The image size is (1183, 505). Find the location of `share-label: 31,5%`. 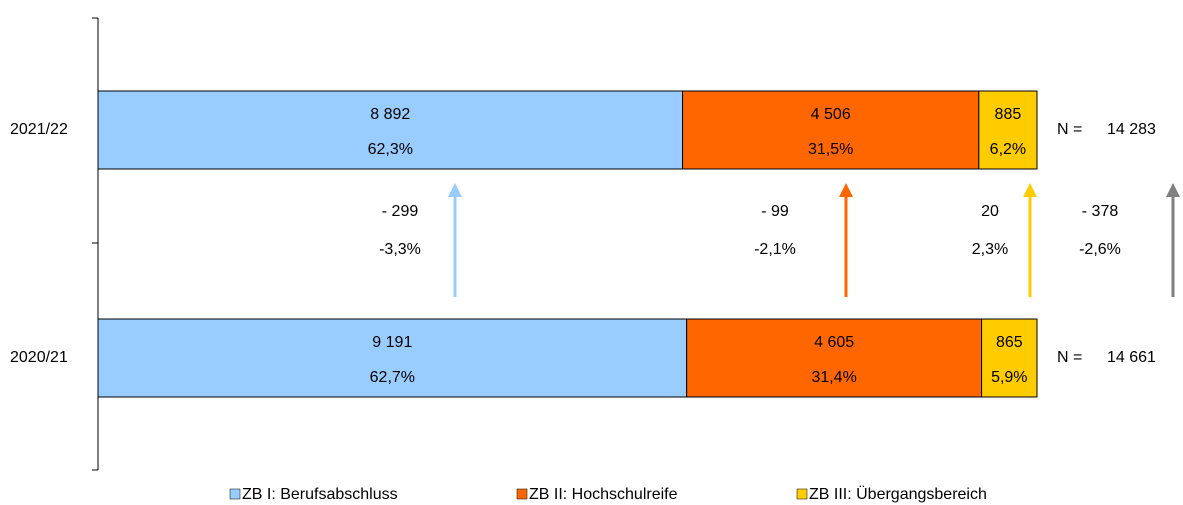

share-label: 31,5% is located at coordinates (830, 149).